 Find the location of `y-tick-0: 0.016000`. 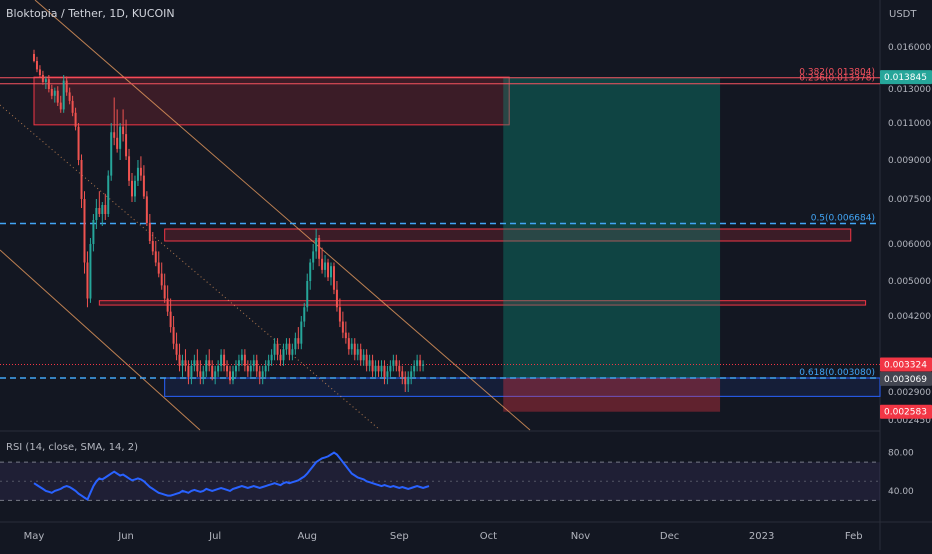

y-tick-0: 0.016000 is located at coordinates (909, 48).